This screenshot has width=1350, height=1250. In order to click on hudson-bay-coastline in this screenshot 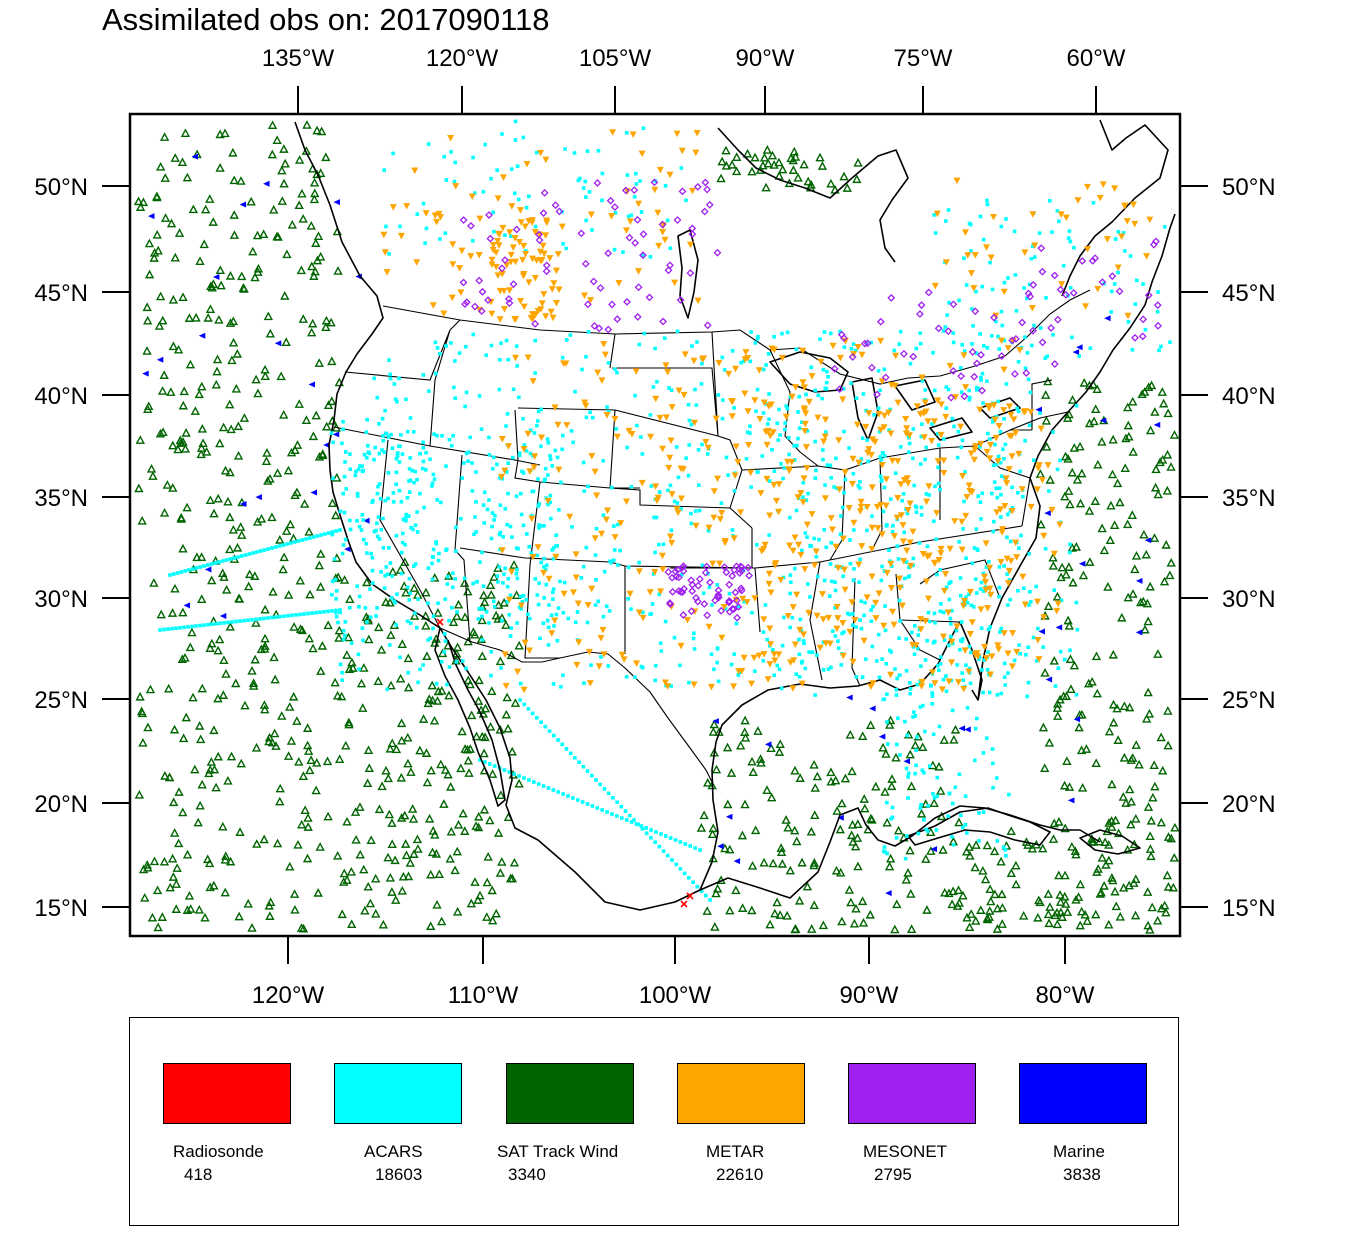, I will do `click(813, 195)`.